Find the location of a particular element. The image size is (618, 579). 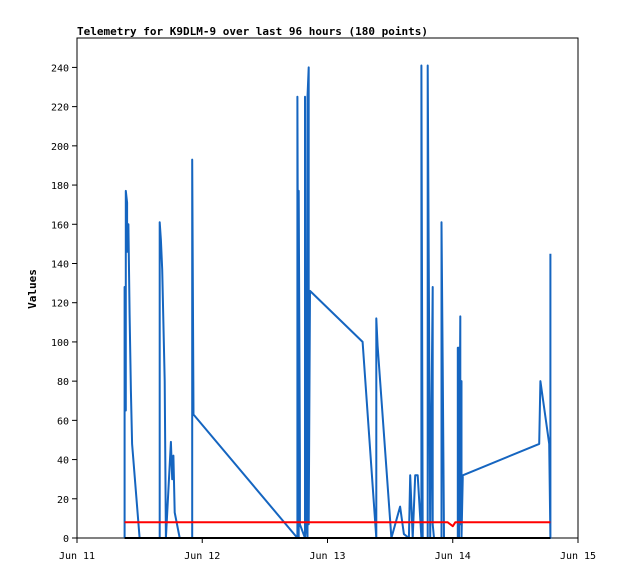

x-tick-label: Jun 15 is located at coordinates (578, 556).